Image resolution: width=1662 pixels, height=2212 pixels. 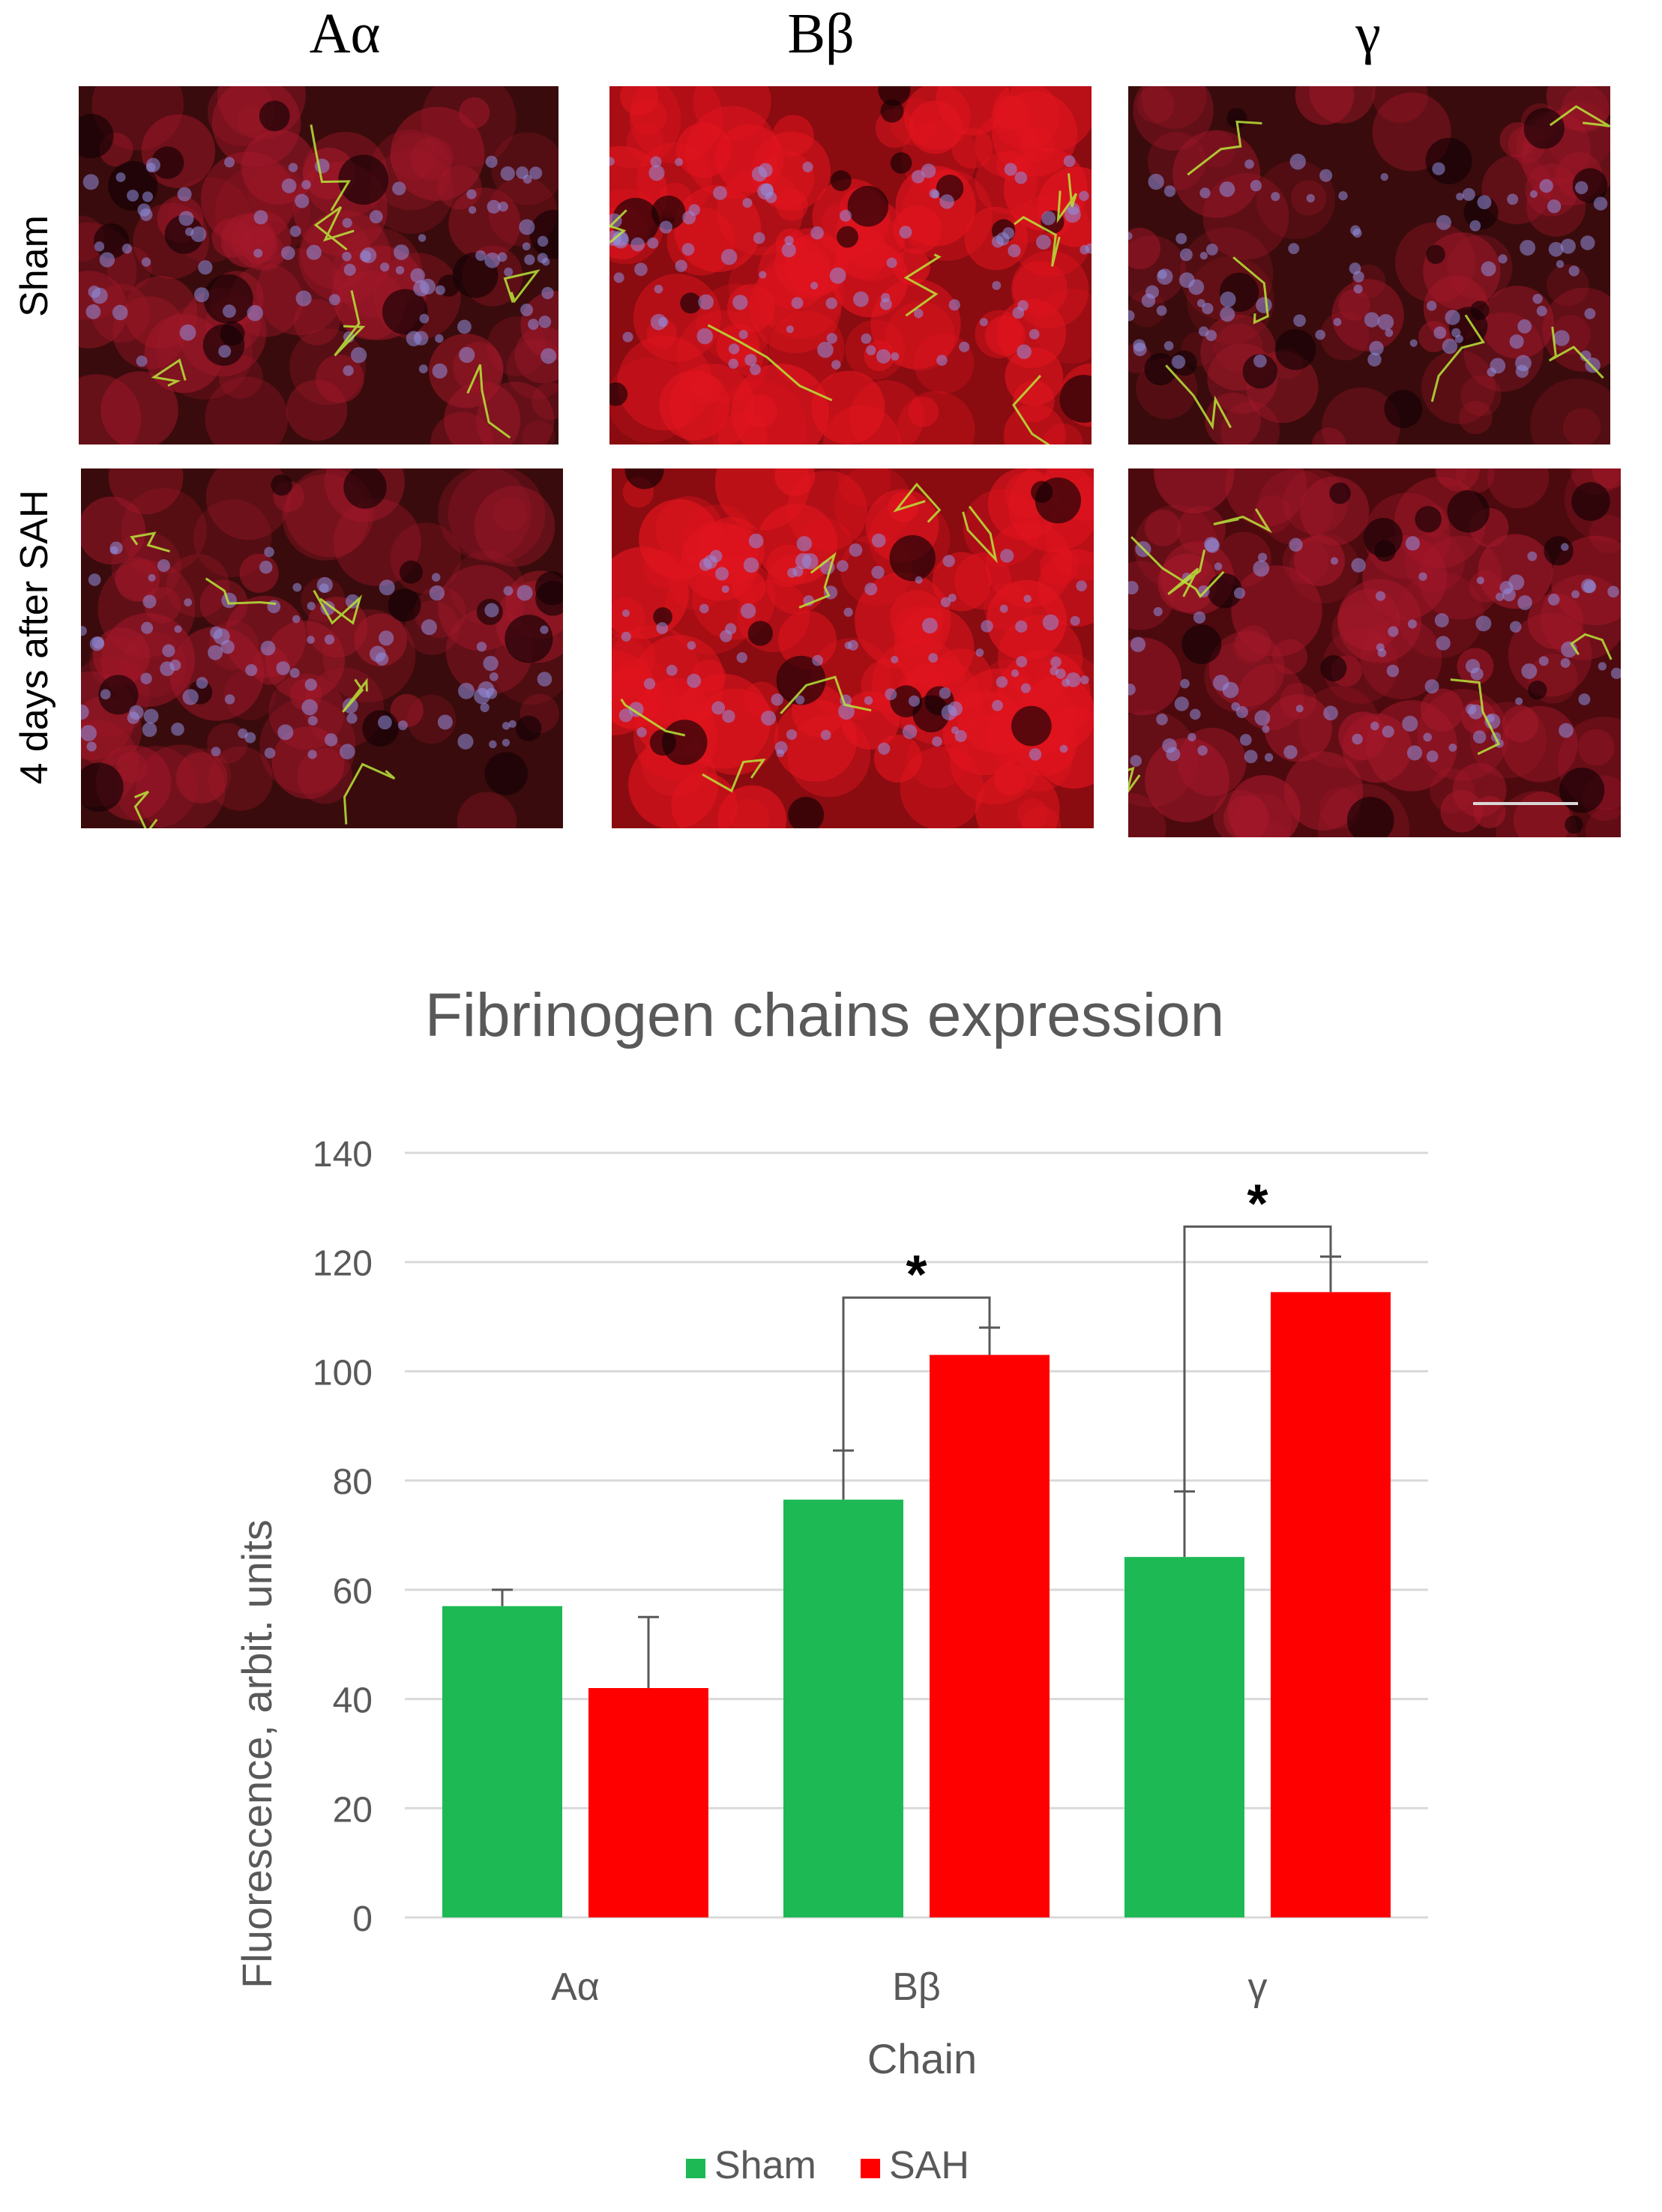 What do you see at coordinates (1525, 804) in the screenshot?
I see `scale-bar` at bounding box center [1525, 804].